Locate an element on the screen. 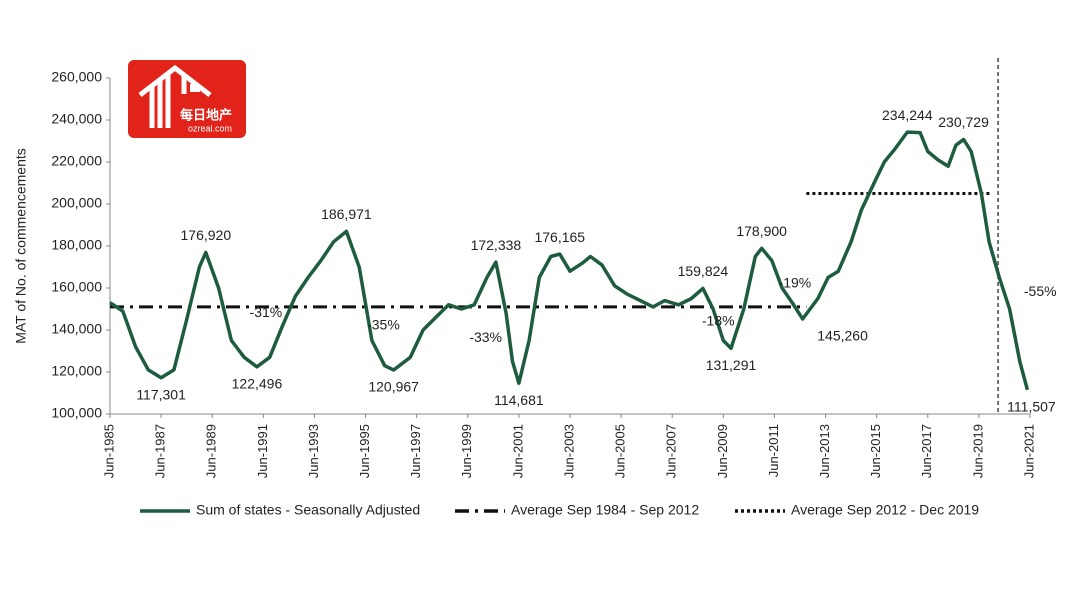 Image resolution: width=1080 pixels, height=600 pixels. x-tick-label: Jun-2009 is located at coordinates (722, 451).